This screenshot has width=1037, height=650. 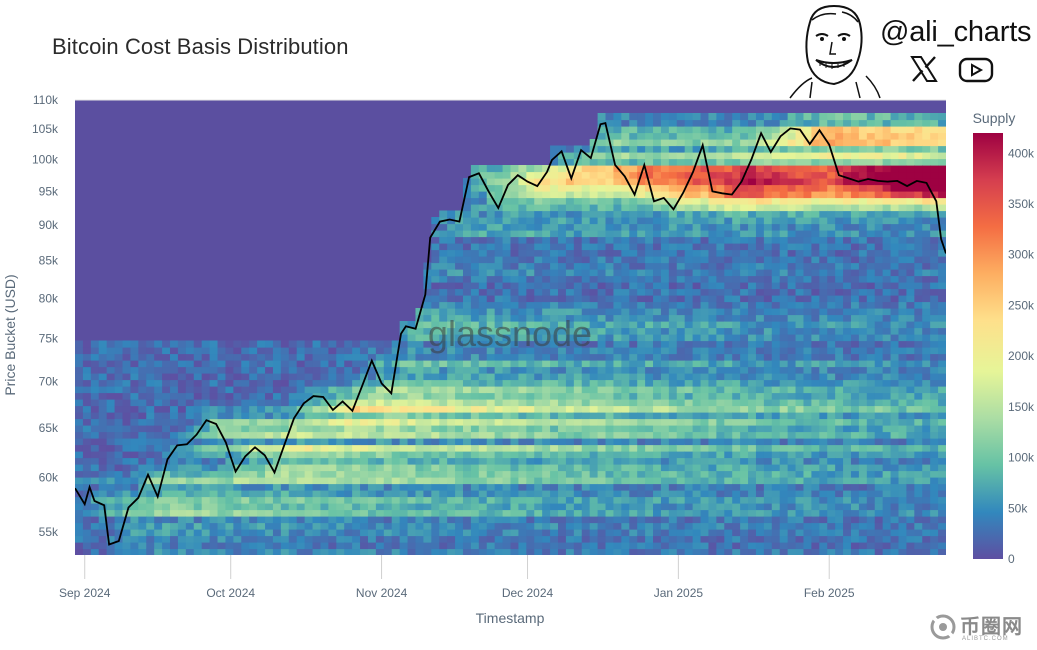 What do you see at coordinates (976, 70) in the screenshot?
I see `youtube-icon` at bounding box center [976, 70].